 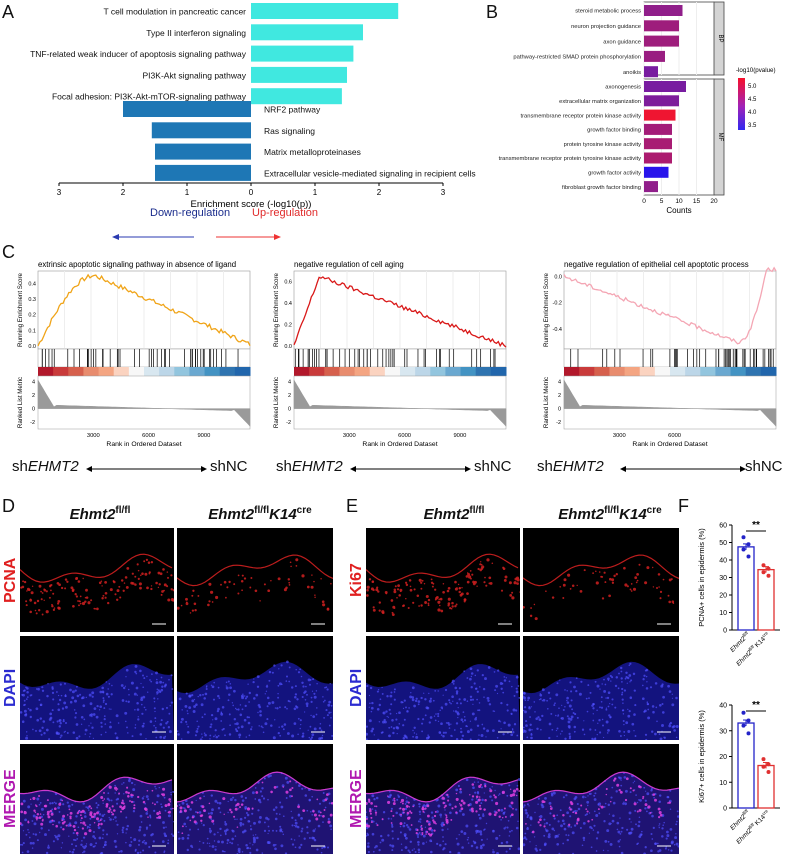 What do you see at coordinates (97, 688) in the screenshot?
I see `d-micrograph-r1-c0` at bounding box center [97, 688].